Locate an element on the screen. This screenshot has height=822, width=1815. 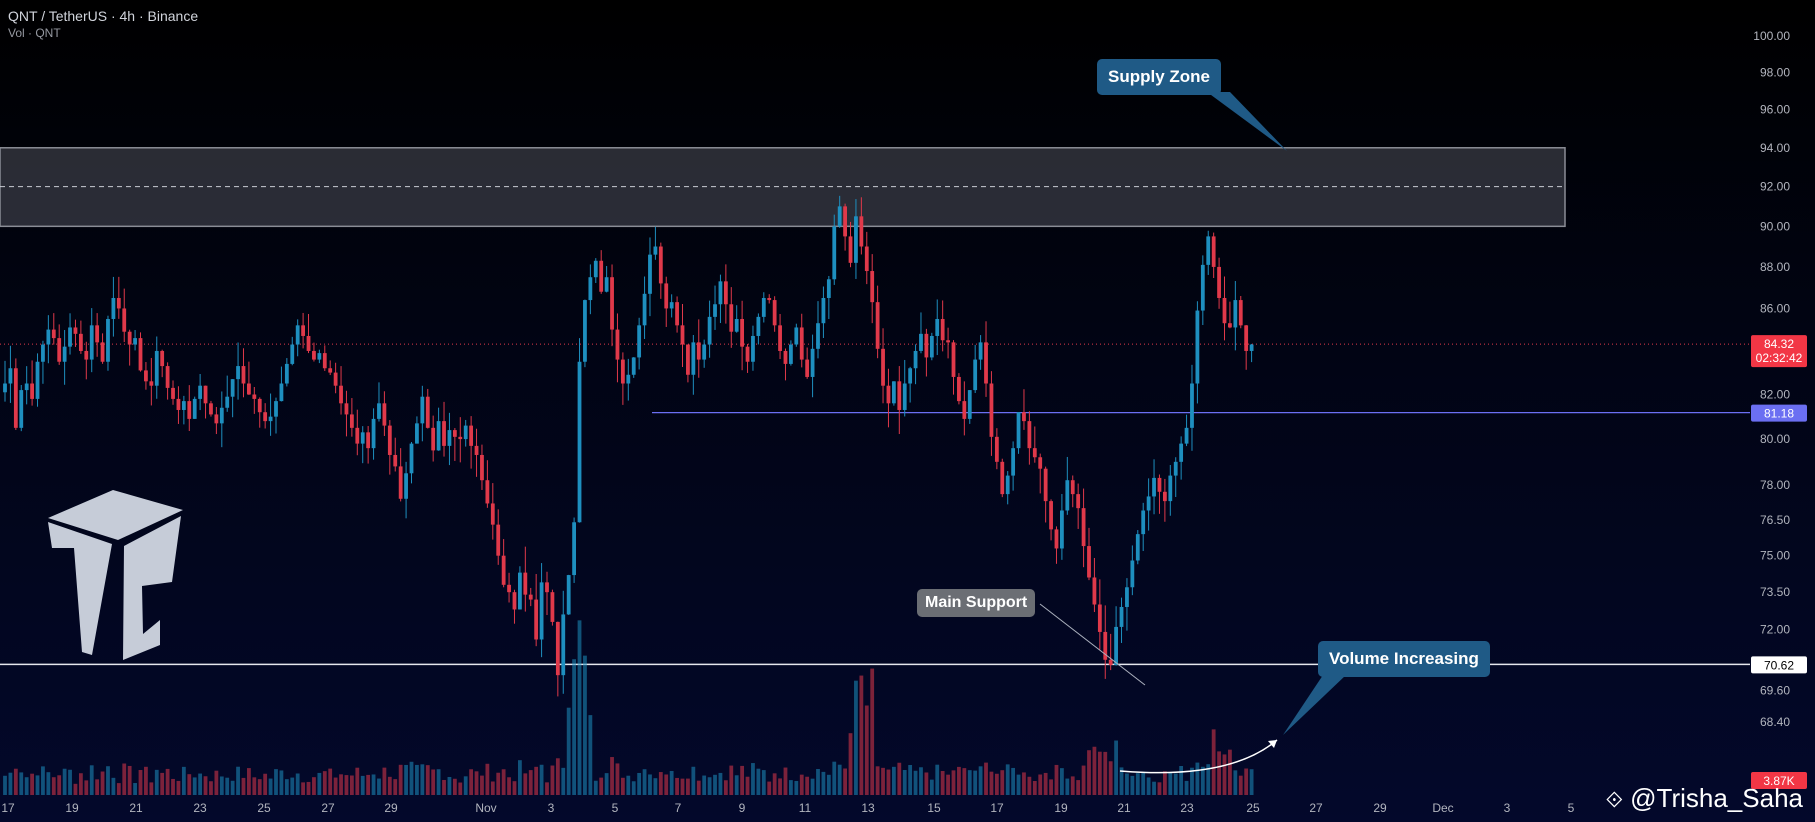
y-tick-label: 78.00 is located at coordinates (1775, 485).